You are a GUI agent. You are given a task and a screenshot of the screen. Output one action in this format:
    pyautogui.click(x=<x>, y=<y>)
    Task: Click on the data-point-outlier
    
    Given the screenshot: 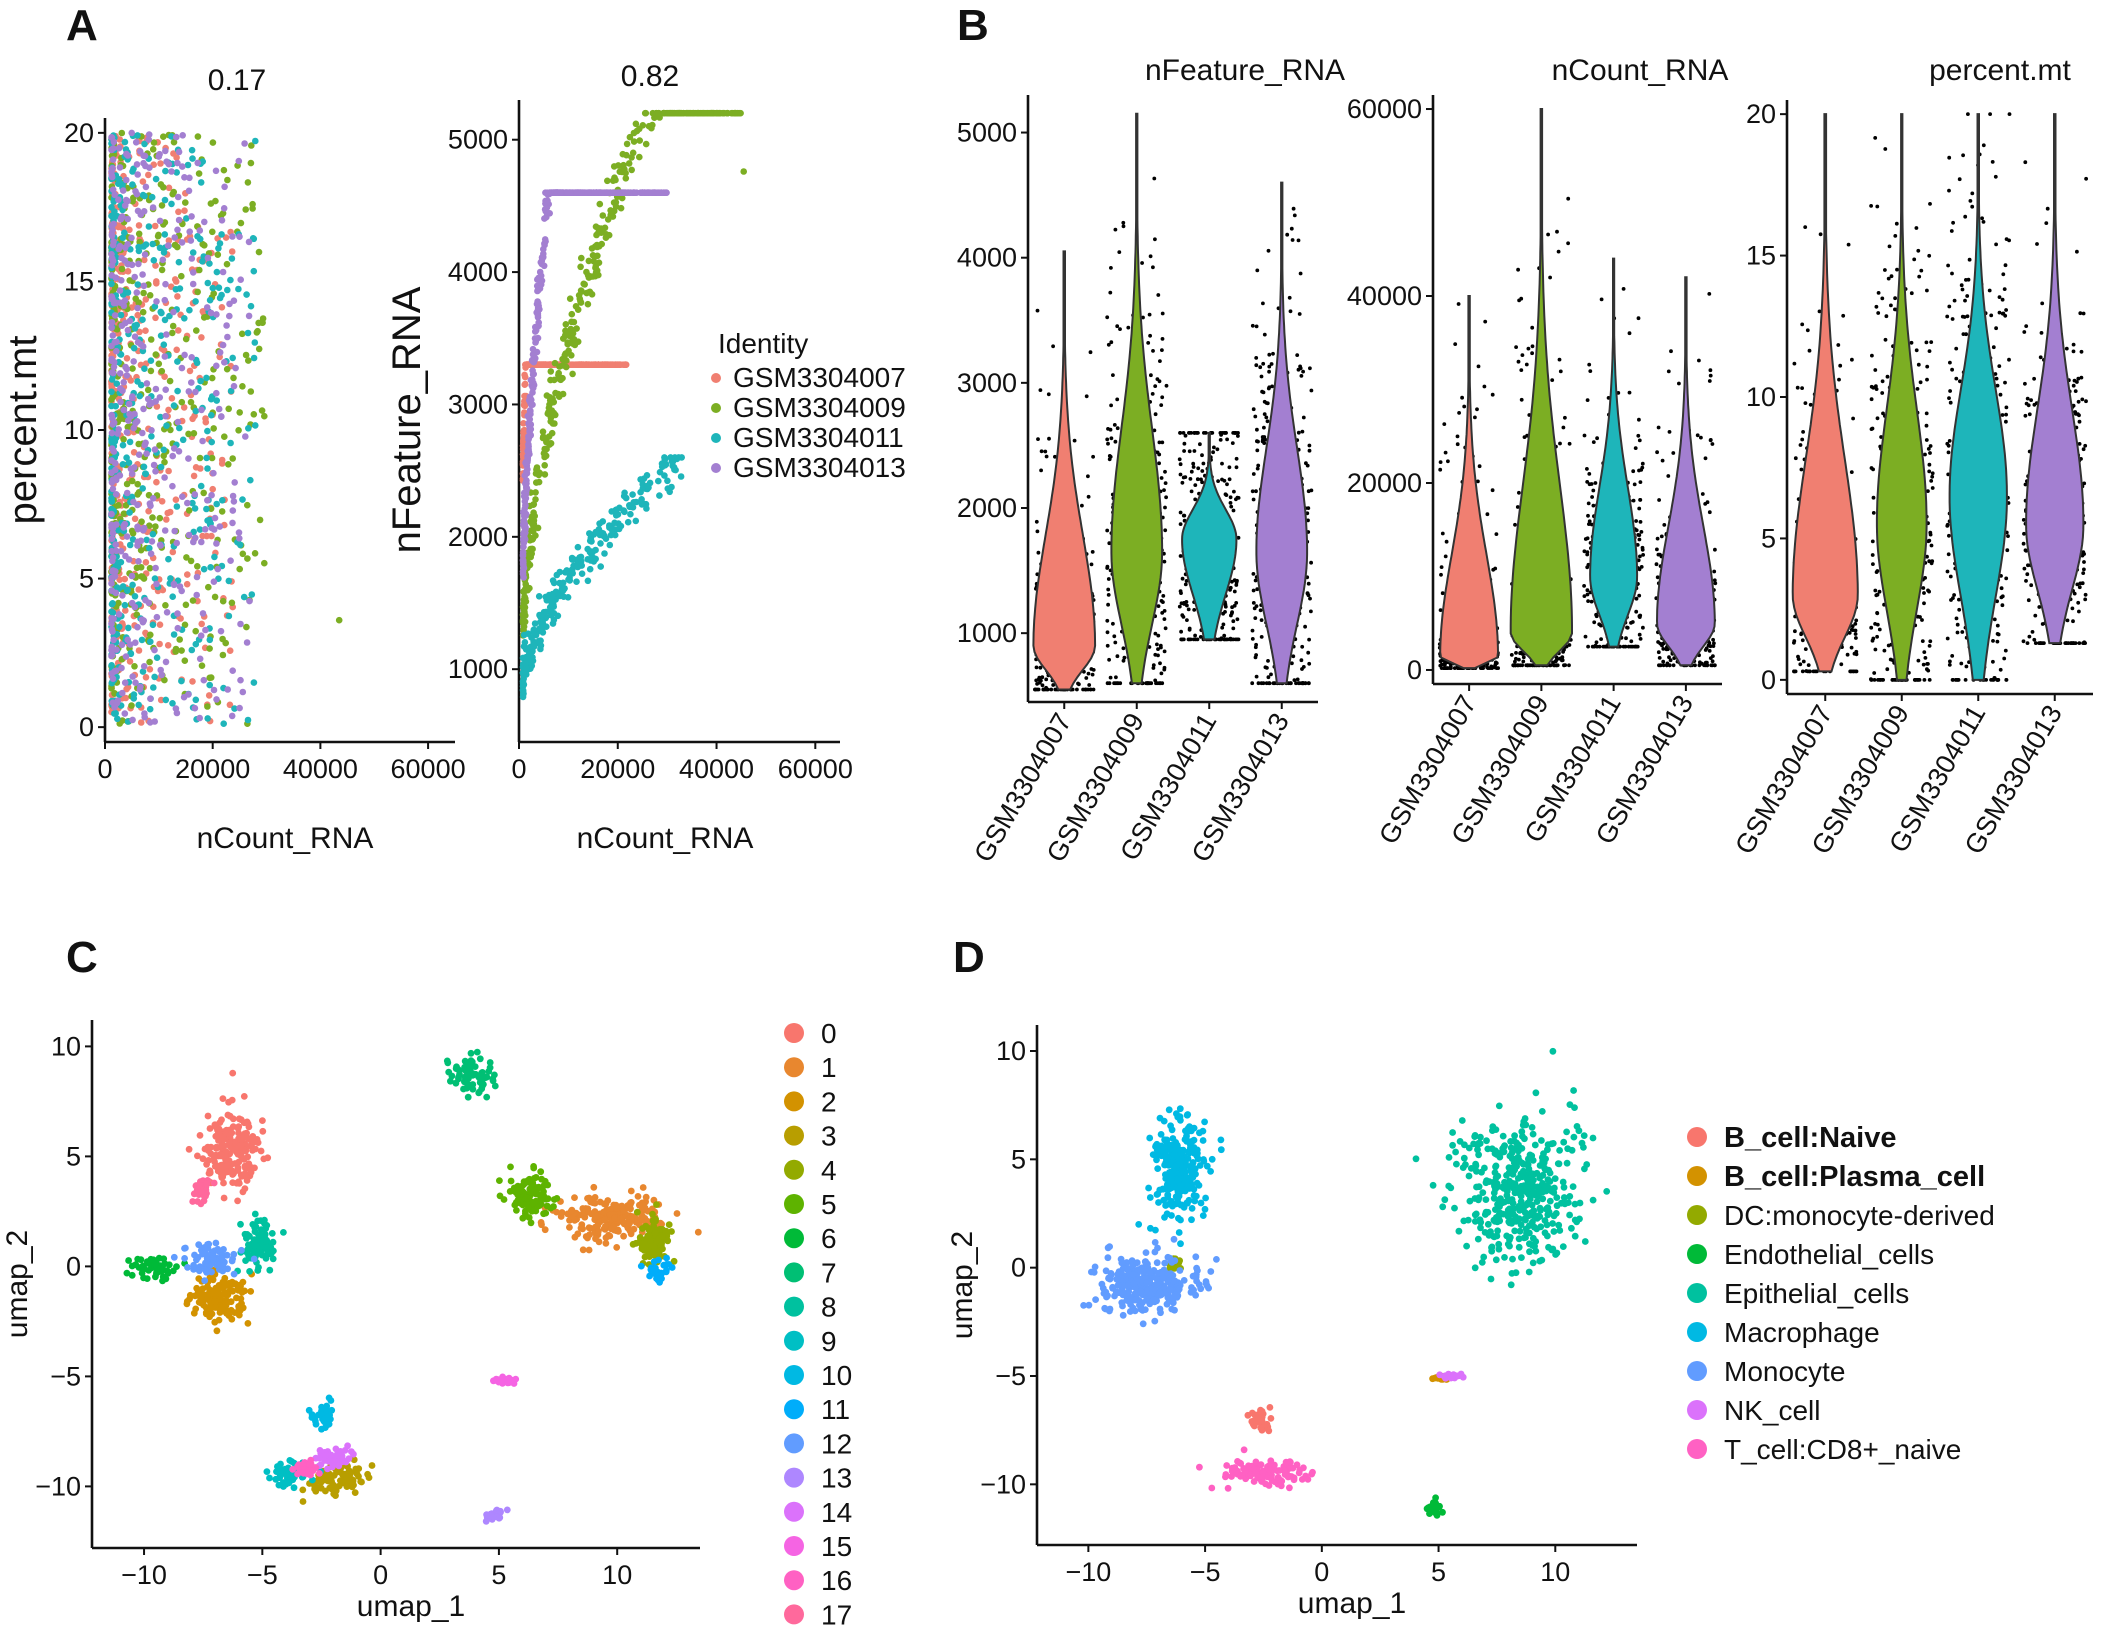 What is the action you would take?
    pyautogui.click(x=339, y=620)
    